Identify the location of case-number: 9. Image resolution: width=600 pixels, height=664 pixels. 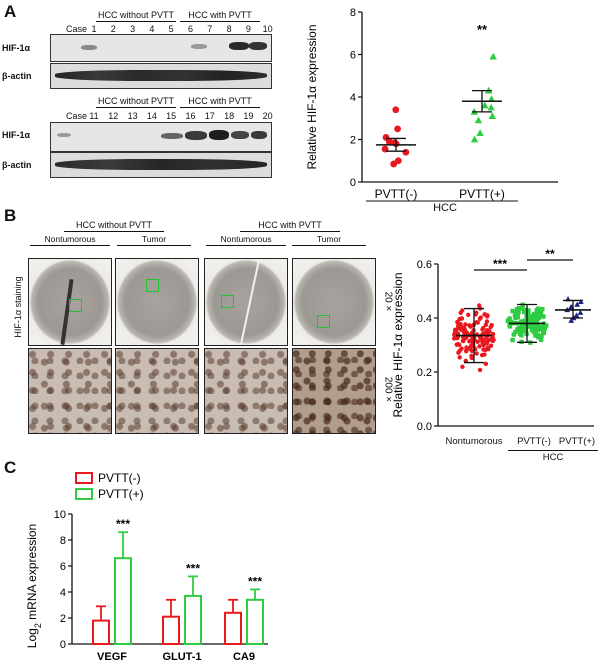
(248, 29).